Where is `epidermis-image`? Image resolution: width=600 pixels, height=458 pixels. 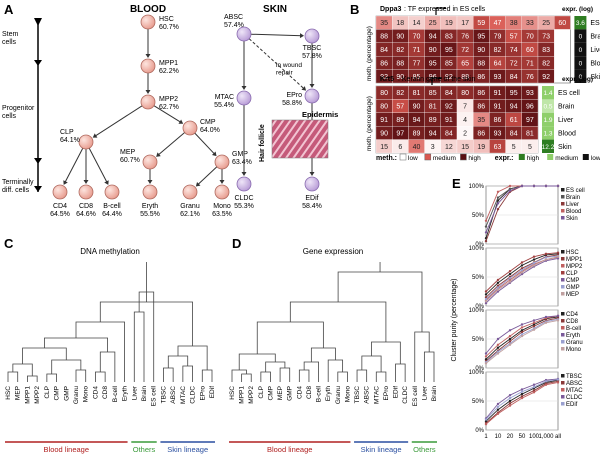
epidermis-image is located at coordinates (300, 139).